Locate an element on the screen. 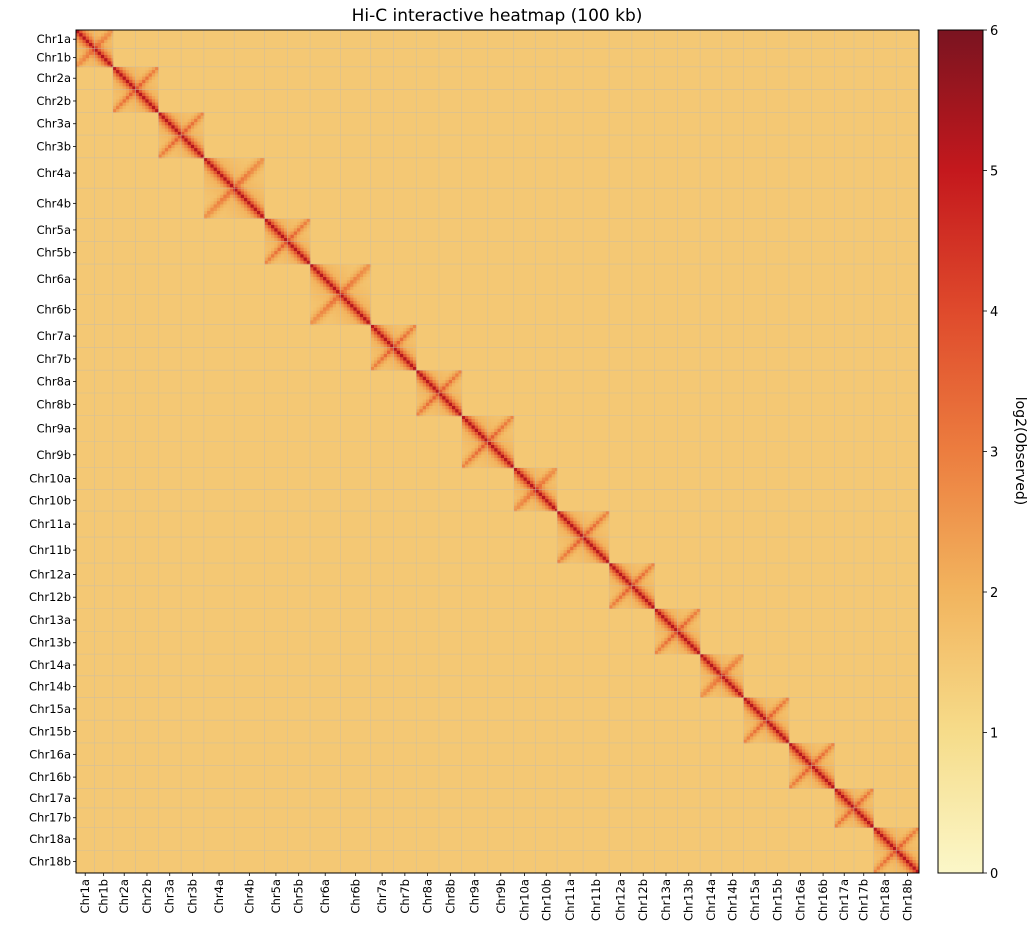  colorbar-tick-label: 4 is located at coordinates (994, 312).